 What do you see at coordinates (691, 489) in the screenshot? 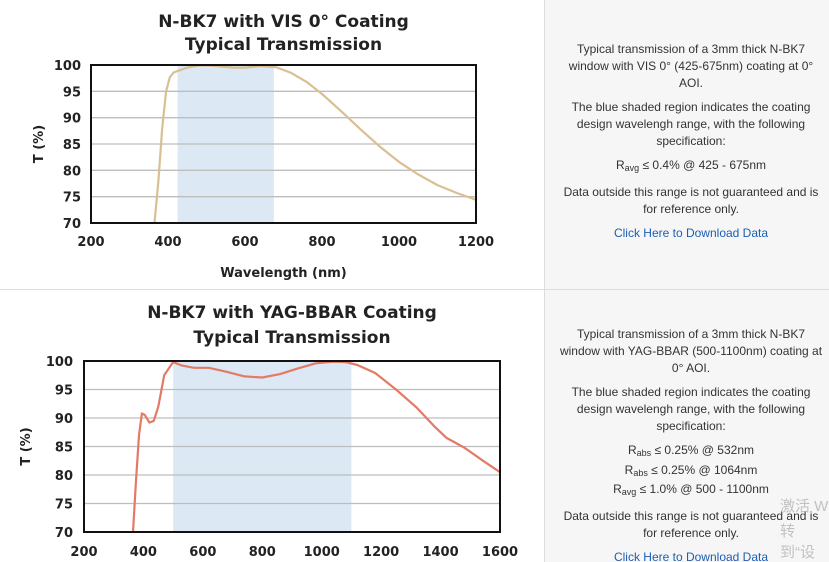
I see `spec-line: Ravg ≤ 1.0% @ 500 - 1100nm` at bounding box center [691, 489].